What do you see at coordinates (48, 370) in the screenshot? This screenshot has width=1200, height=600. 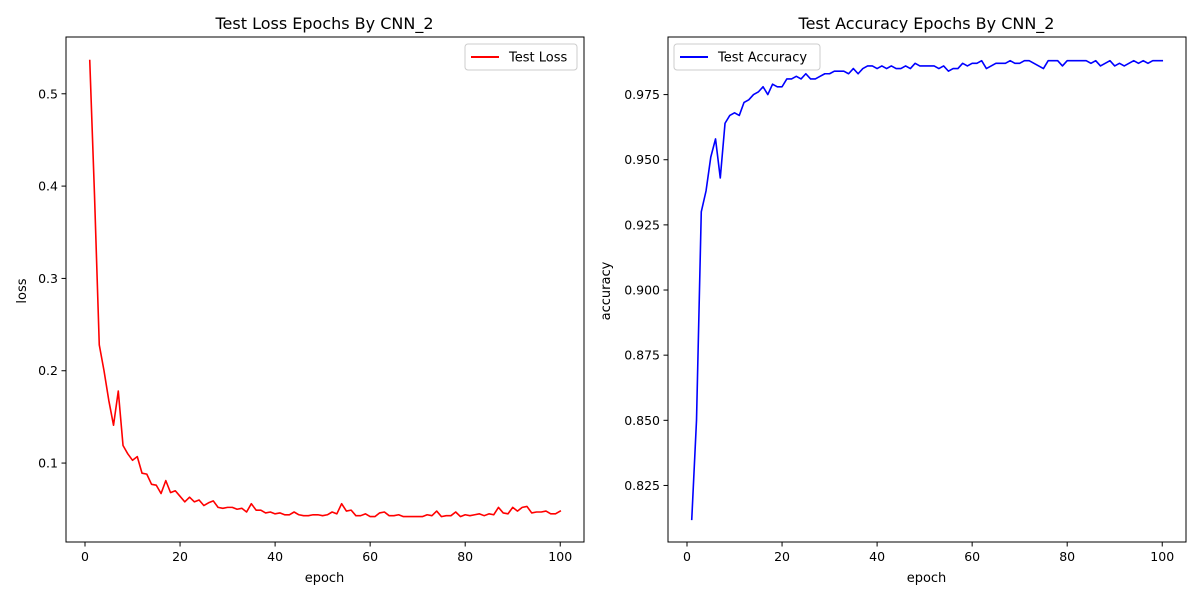 I see `y-tick-label: 0.2` at bounding box center [48, 370].